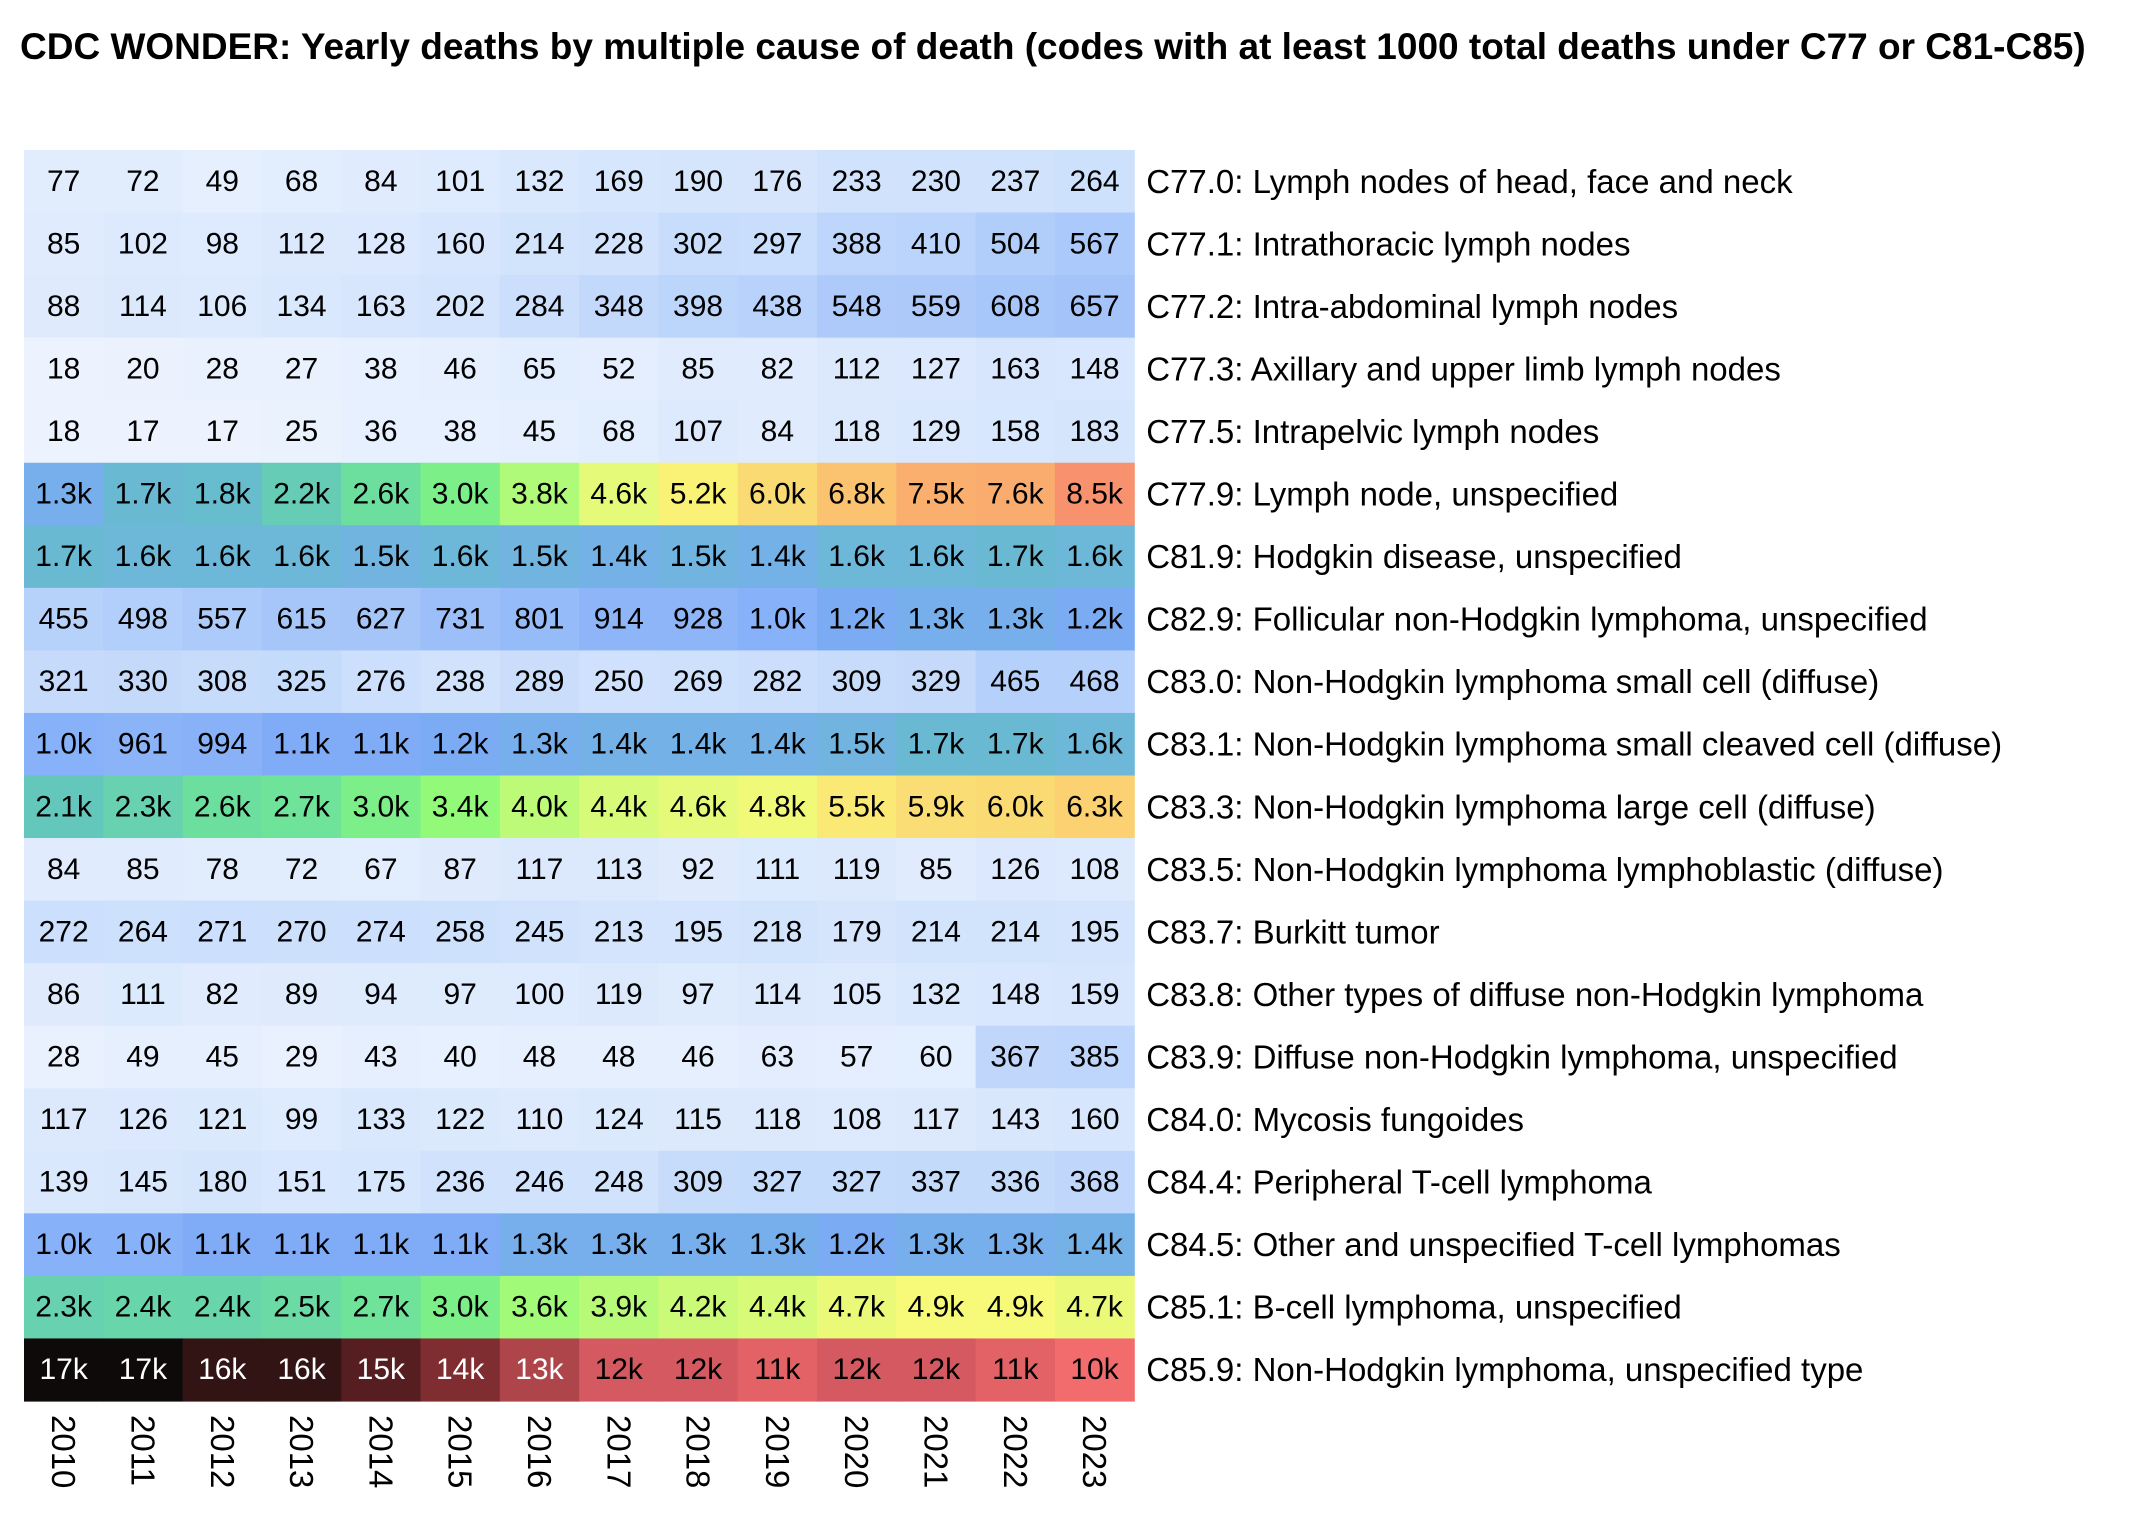  I want to click on cell-value-label: 337, so click(936, 1182).